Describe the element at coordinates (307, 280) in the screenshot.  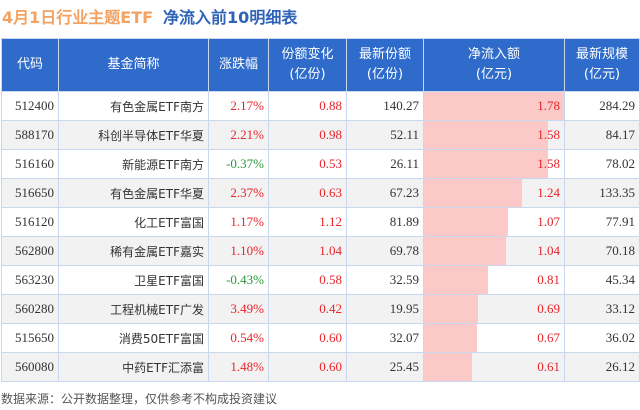
I see `cell-share-change: 0.58` at that location.